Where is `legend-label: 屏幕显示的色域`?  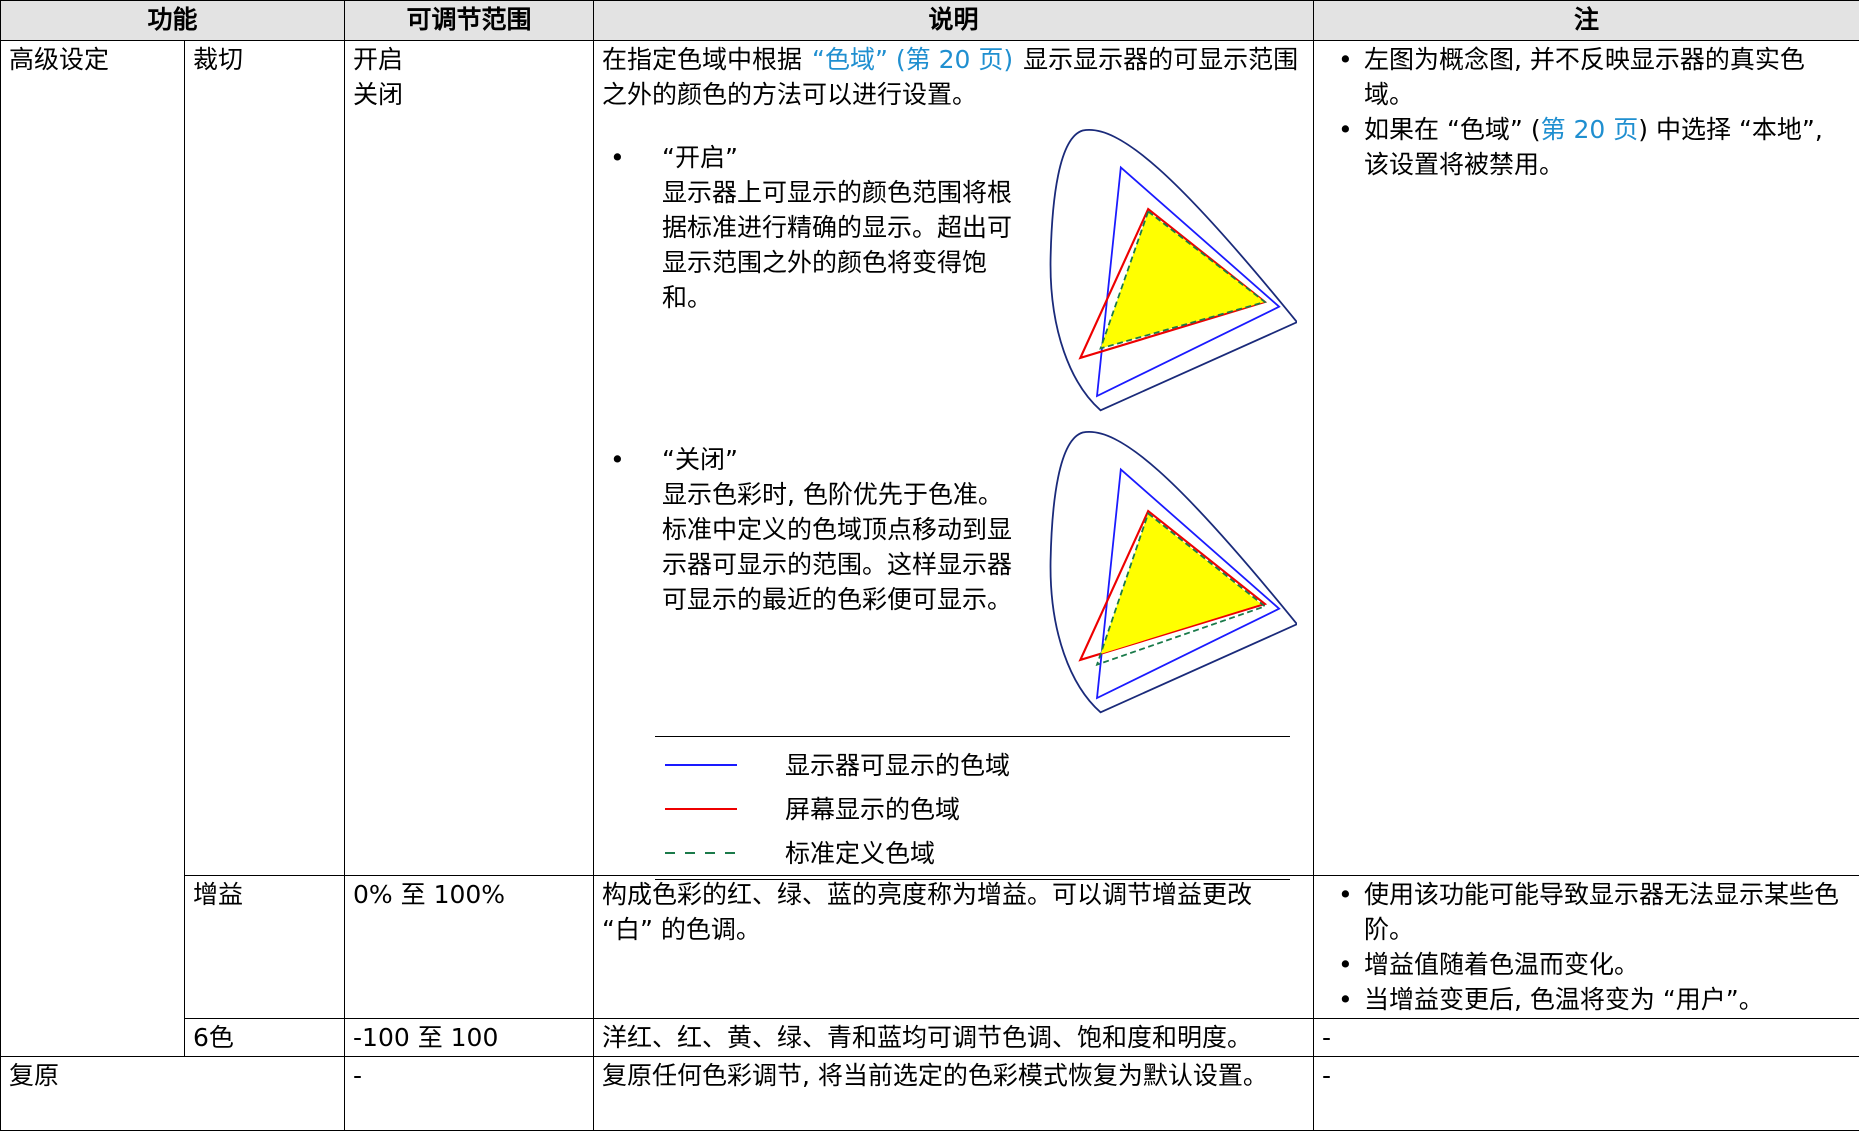 legend-label: 屏幕显示的色域 is located at coordinates (872, 809).